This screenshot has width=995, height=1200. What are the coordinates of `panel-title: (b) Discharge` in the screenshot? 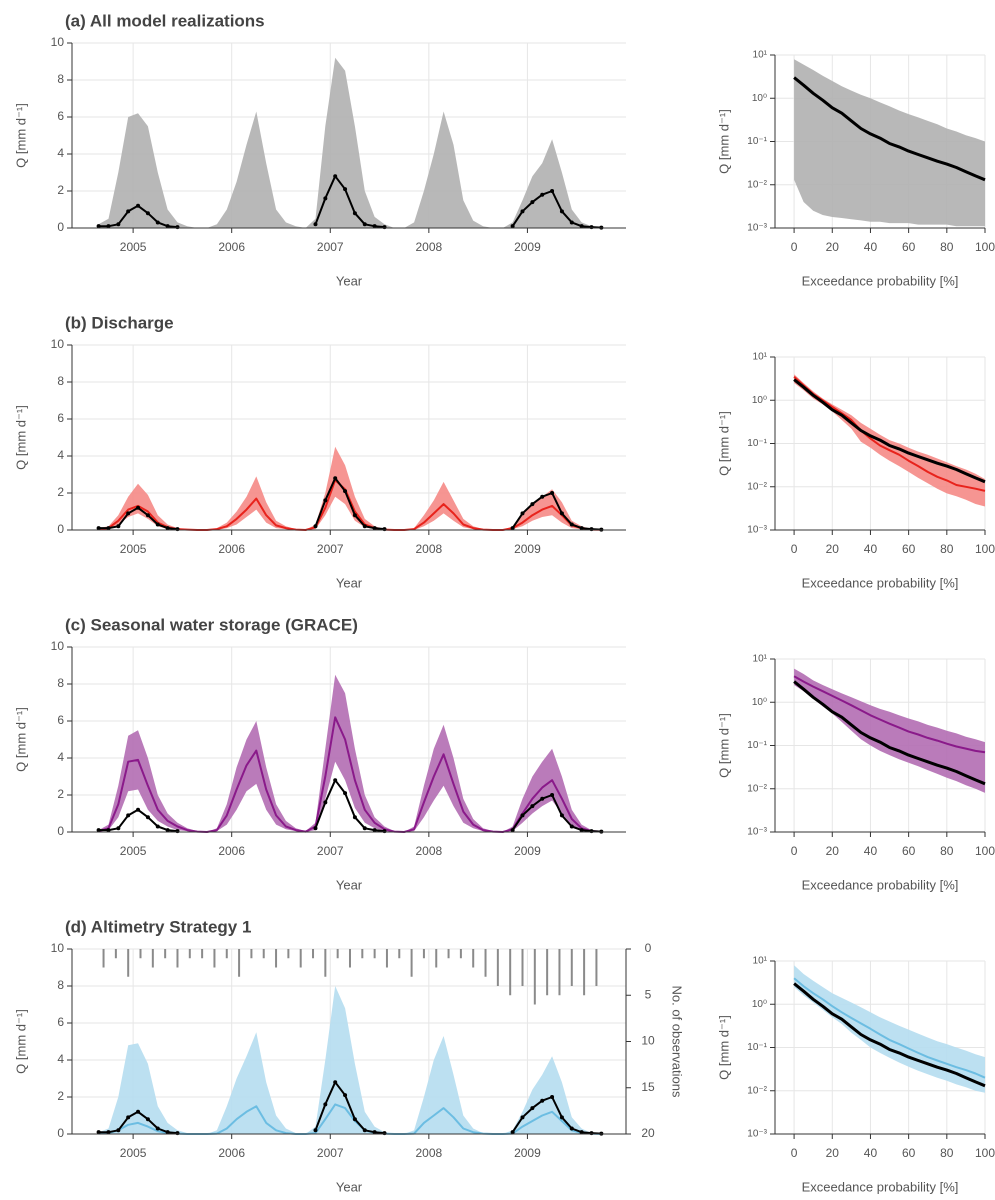 It's located at (119, 322).